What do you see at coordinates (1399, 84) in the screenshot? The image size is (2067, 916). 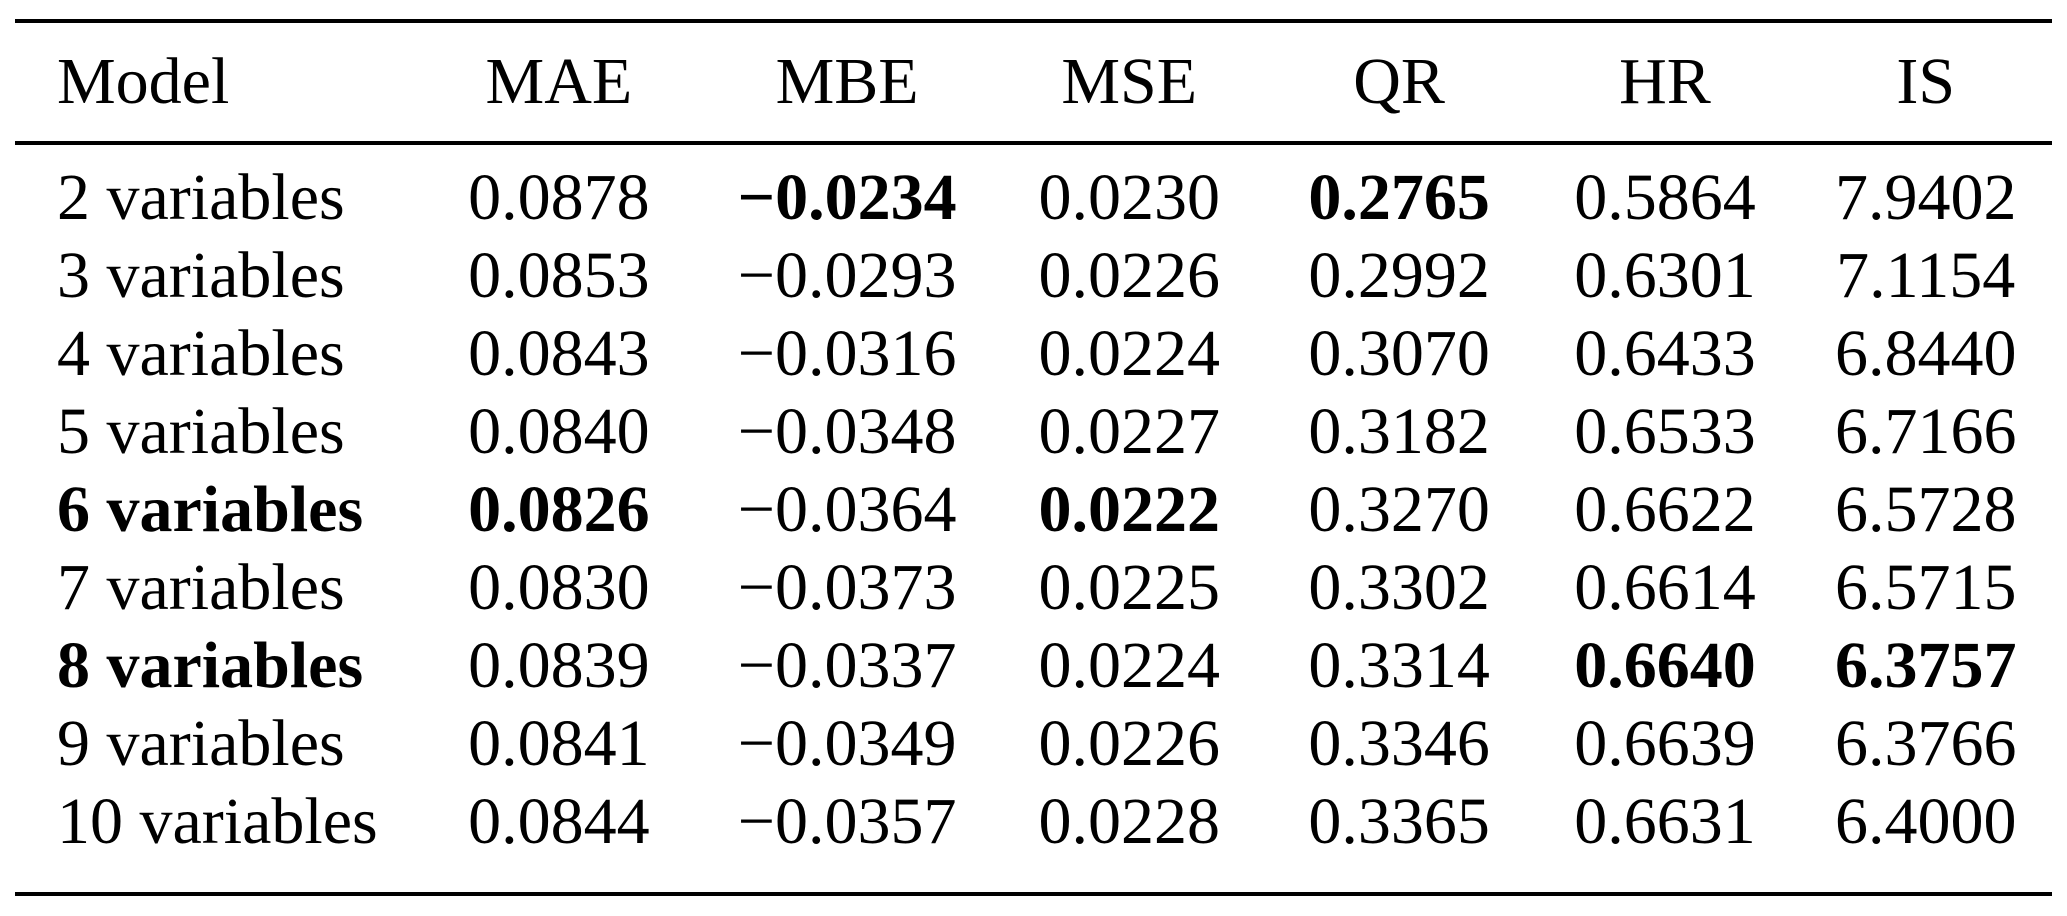 I see `column-header-qr: QR` at bounding box center [1399, 84].